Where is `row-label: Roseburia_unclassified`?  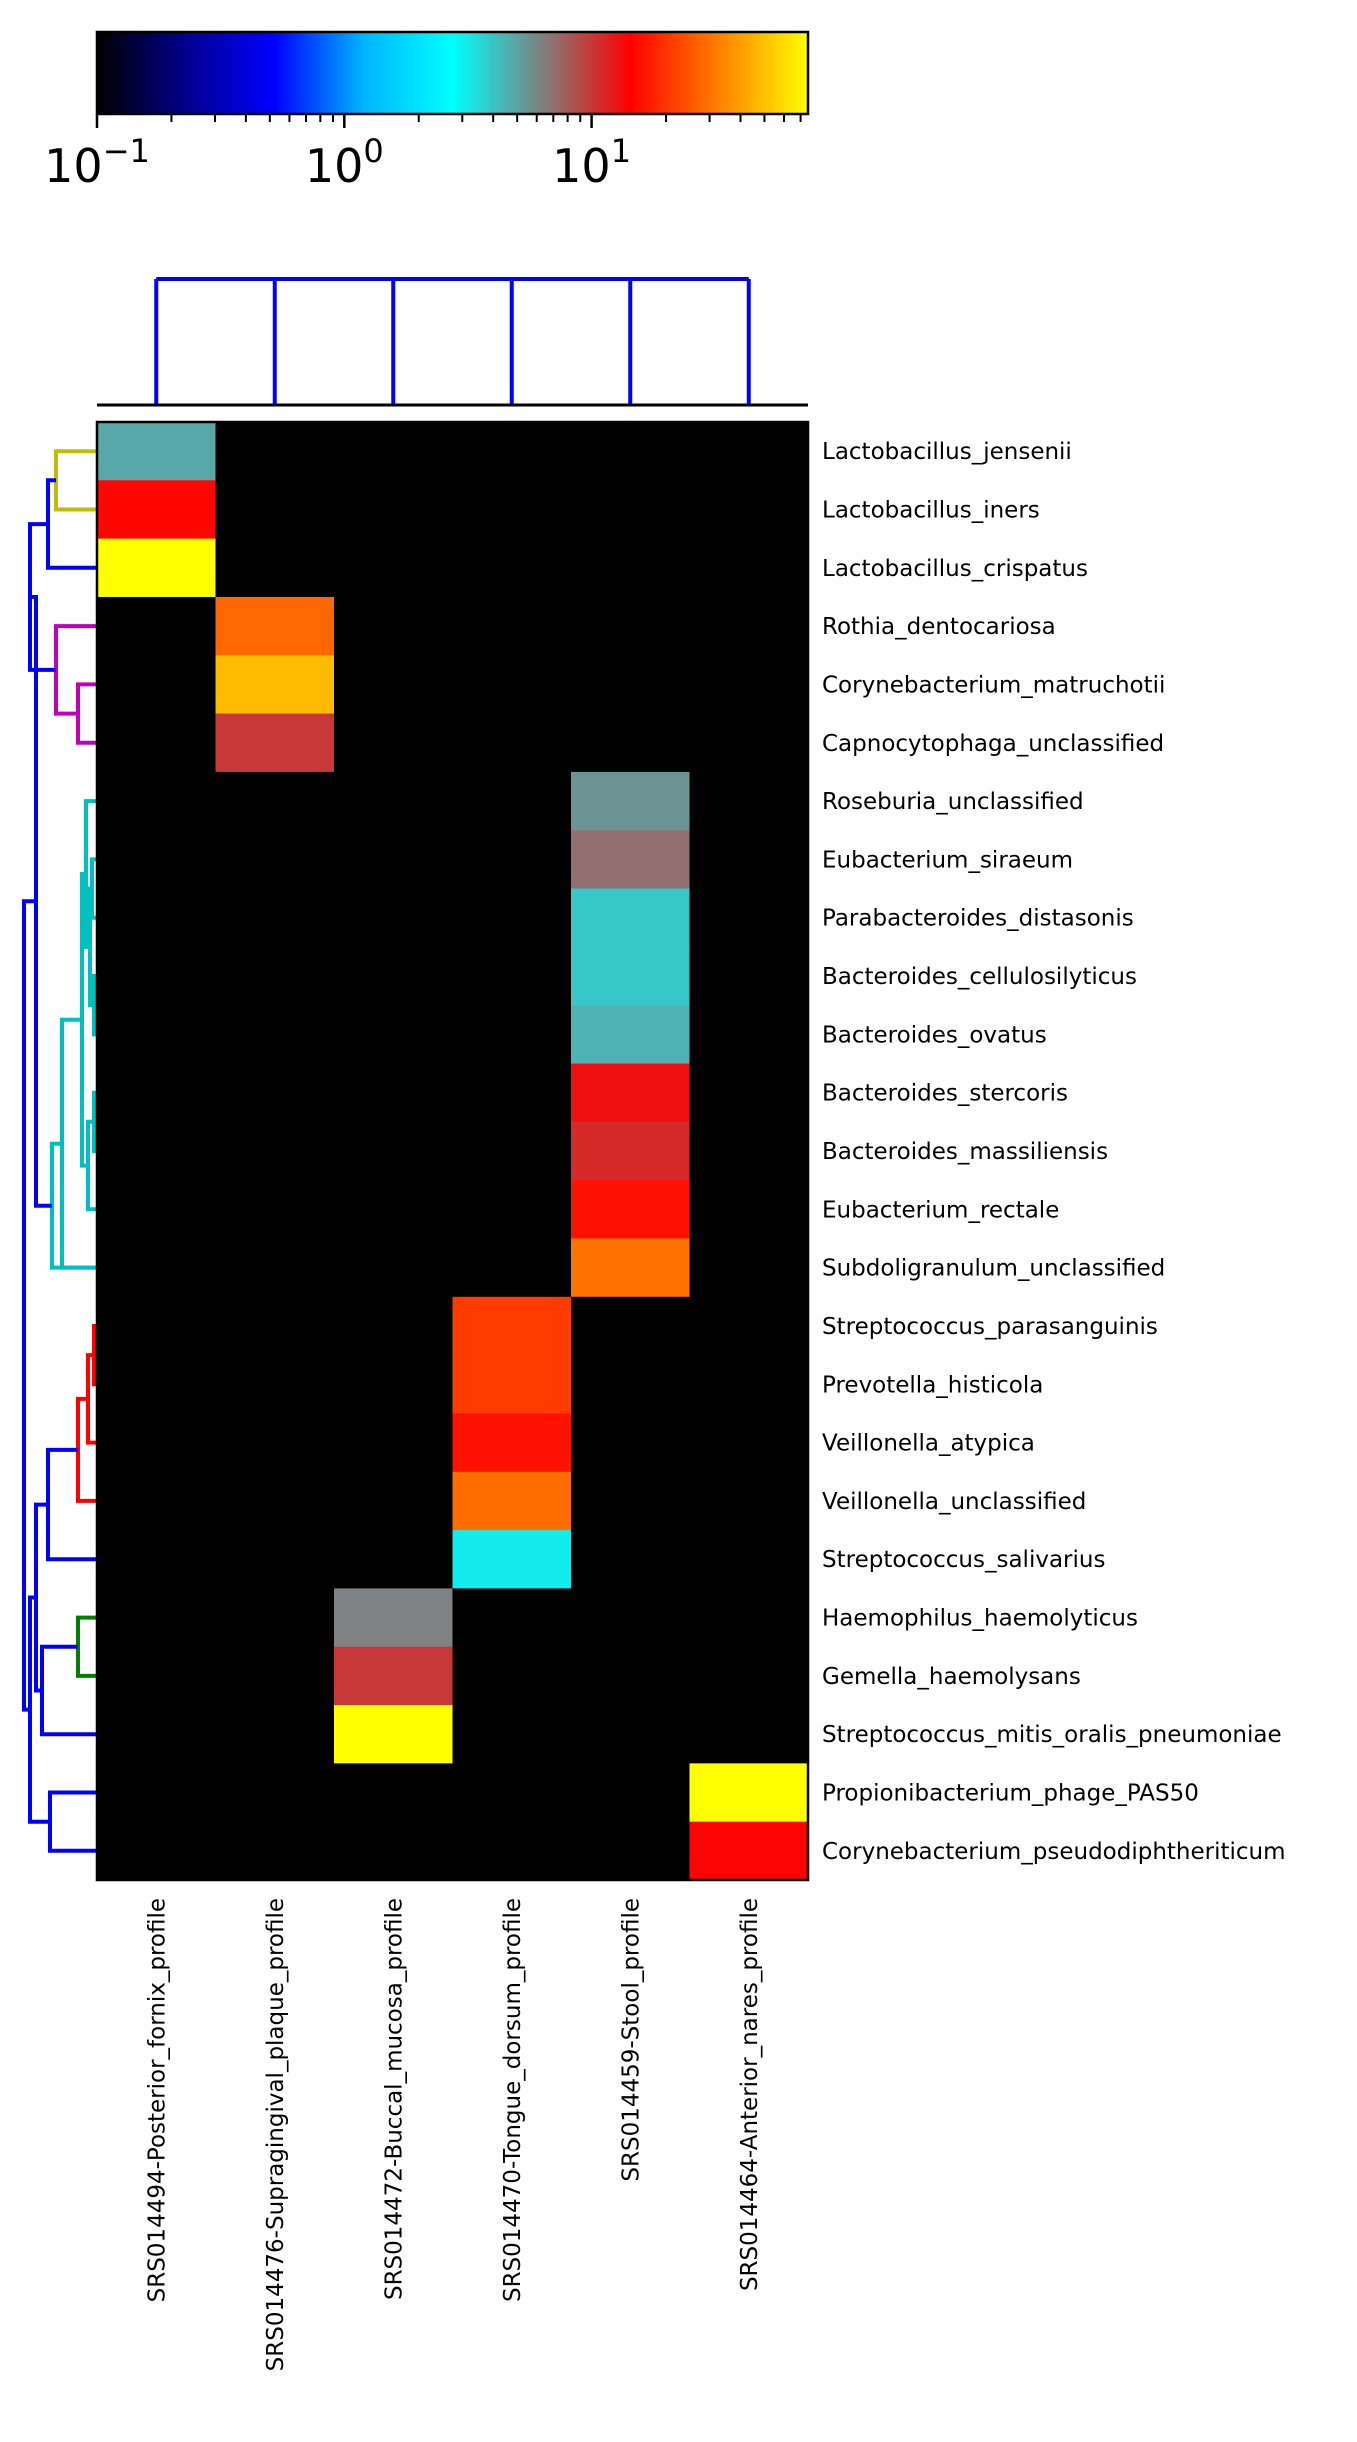 row-label: Roseburia_unclassified is located at coordinates (953, 802).